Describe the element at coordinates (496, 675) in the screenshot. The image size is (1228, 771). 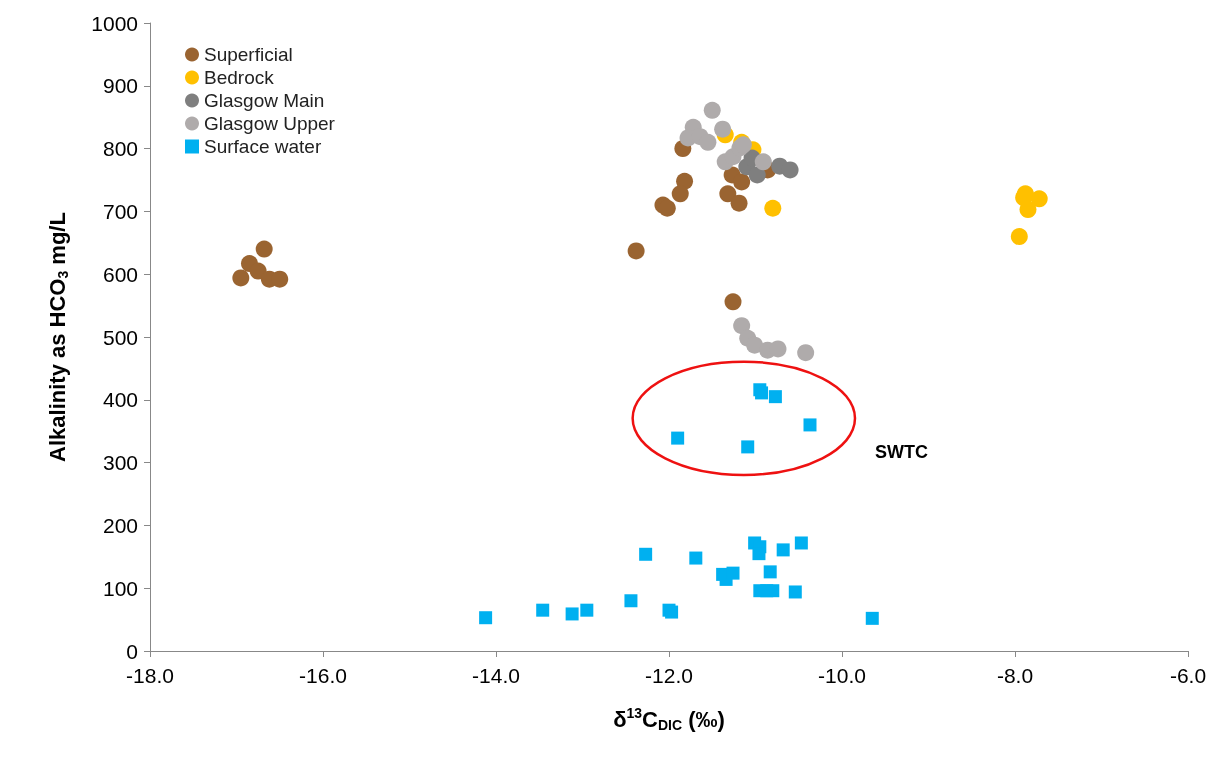
I see `x-tick-label: -14.0` at that location.